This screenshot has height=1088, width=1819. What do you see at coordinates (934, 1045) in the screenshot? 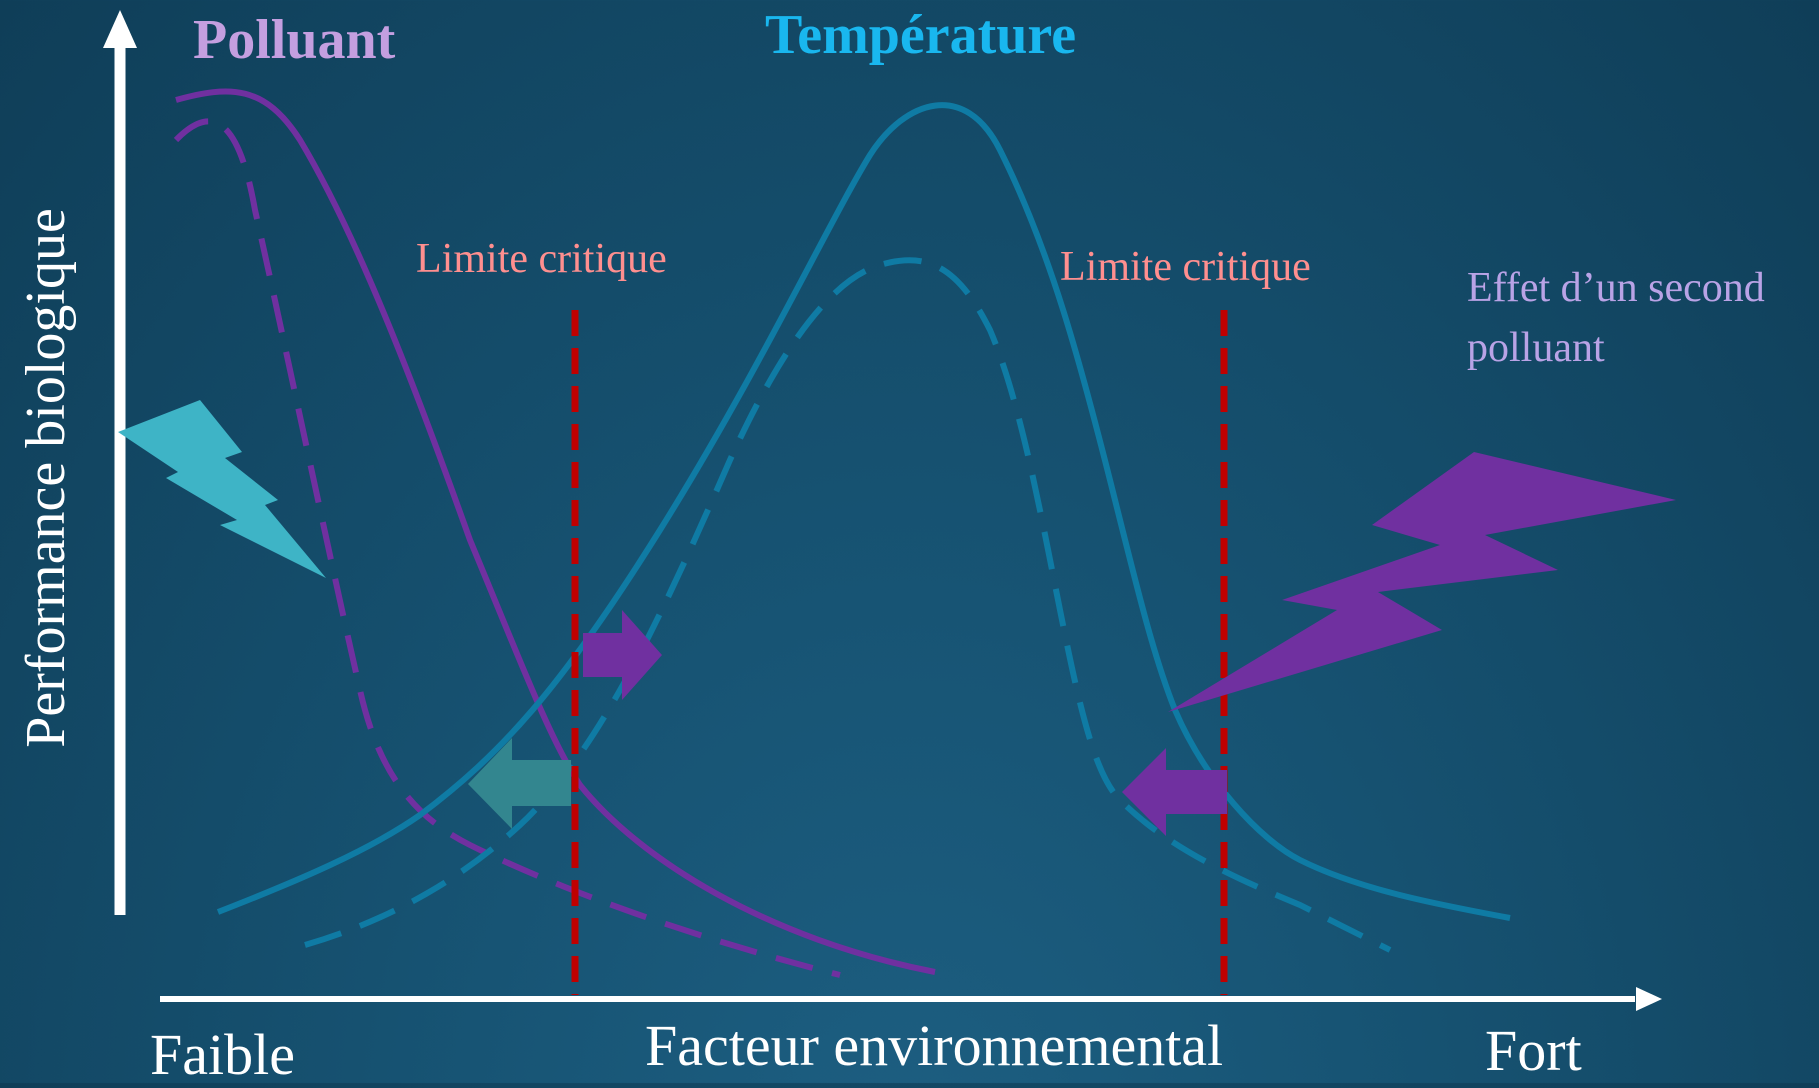
I see `x-axis-label: Facteur environnemental` at bounding box center [934, 1045].